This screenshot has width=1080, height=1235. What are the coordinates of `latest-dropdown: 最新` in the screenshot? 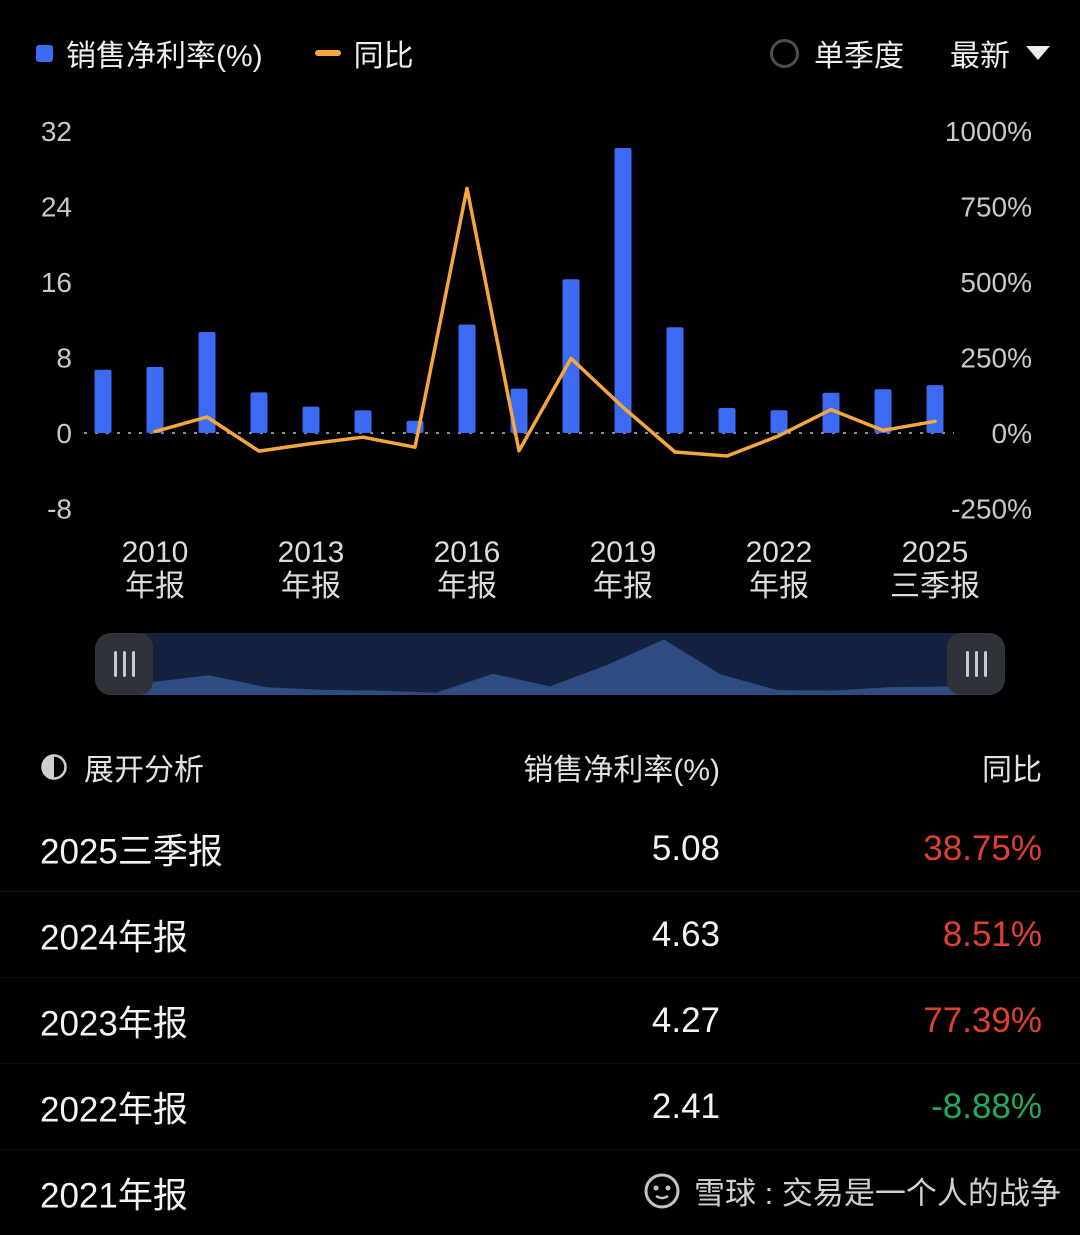 It's located at (1000, 53).